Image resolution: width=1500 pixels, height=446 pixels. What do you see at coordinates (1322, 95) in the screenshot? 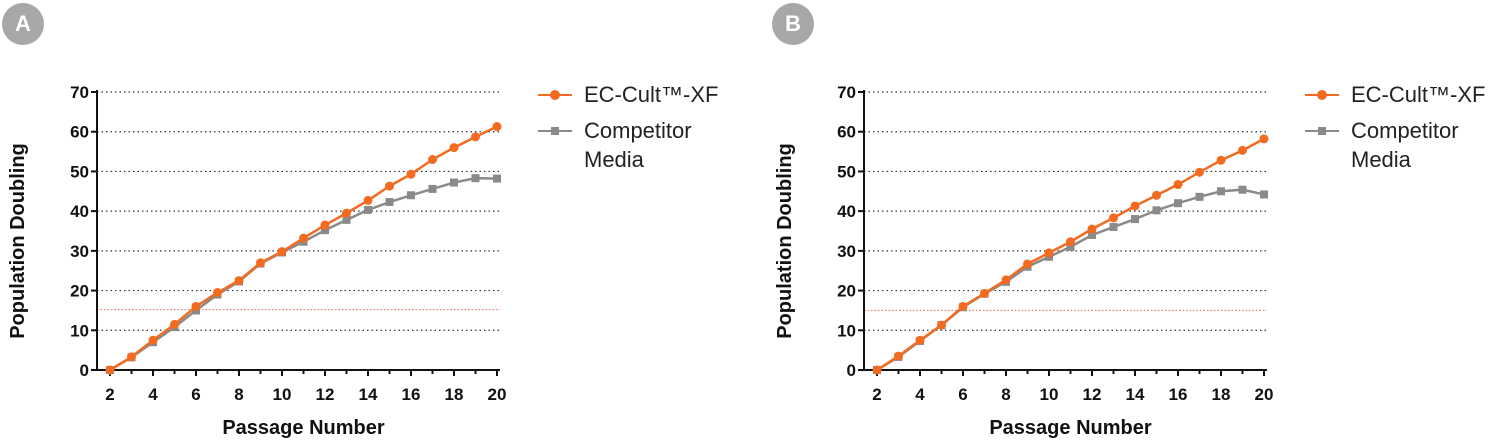
I see `legend-swatch-ec-cult` at bounding box center [1322, 95].